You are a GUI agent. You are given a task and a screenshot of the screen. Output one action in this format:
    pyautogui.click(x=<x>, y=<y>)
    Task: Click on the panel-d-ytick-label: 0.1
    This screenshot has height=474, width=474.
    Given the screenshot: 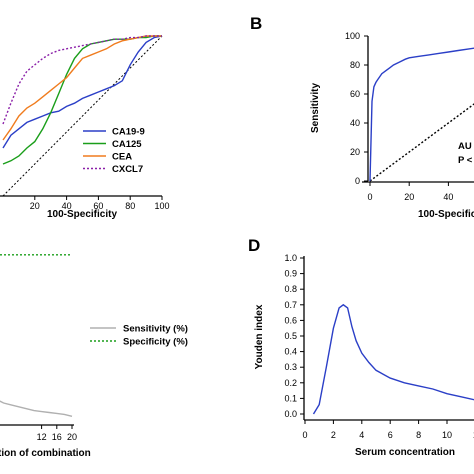 What is the action you would take?
    pyautogui.click(x=290, y=398)
    